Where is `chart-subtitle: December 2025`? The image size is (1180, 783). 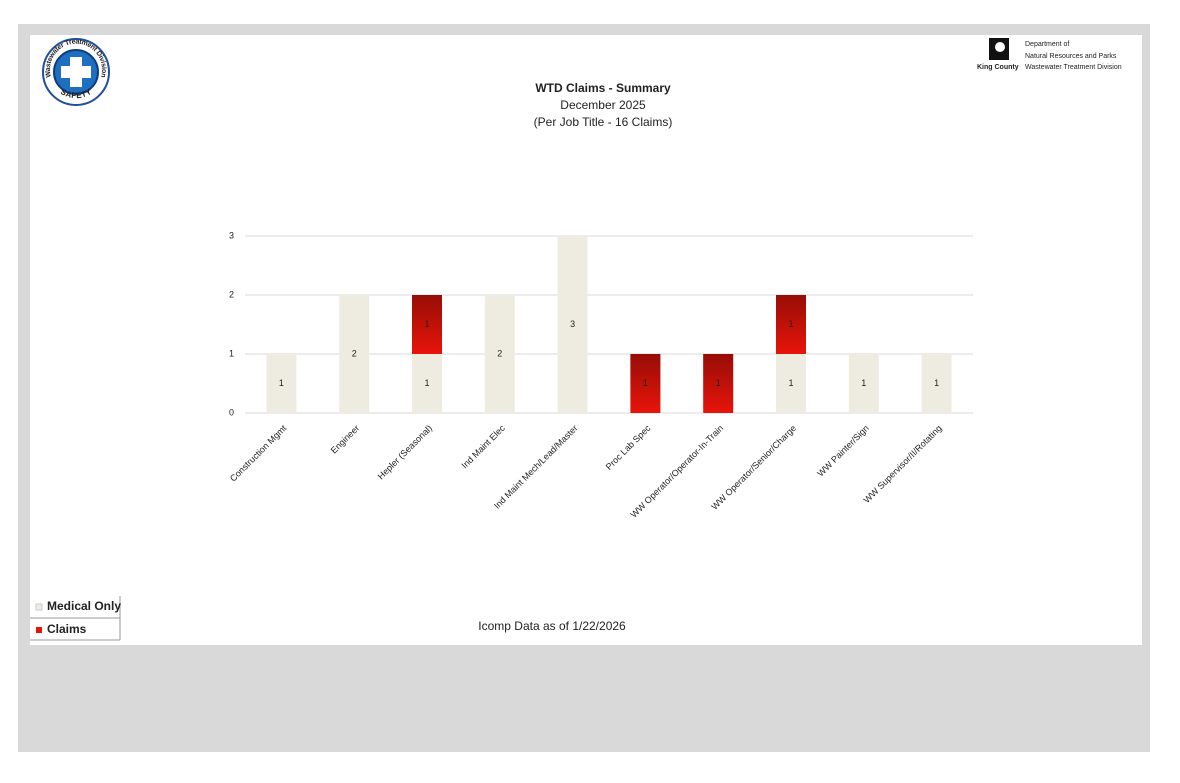 chart-subtitle: December 2025 is located at coordinates (603, 105).